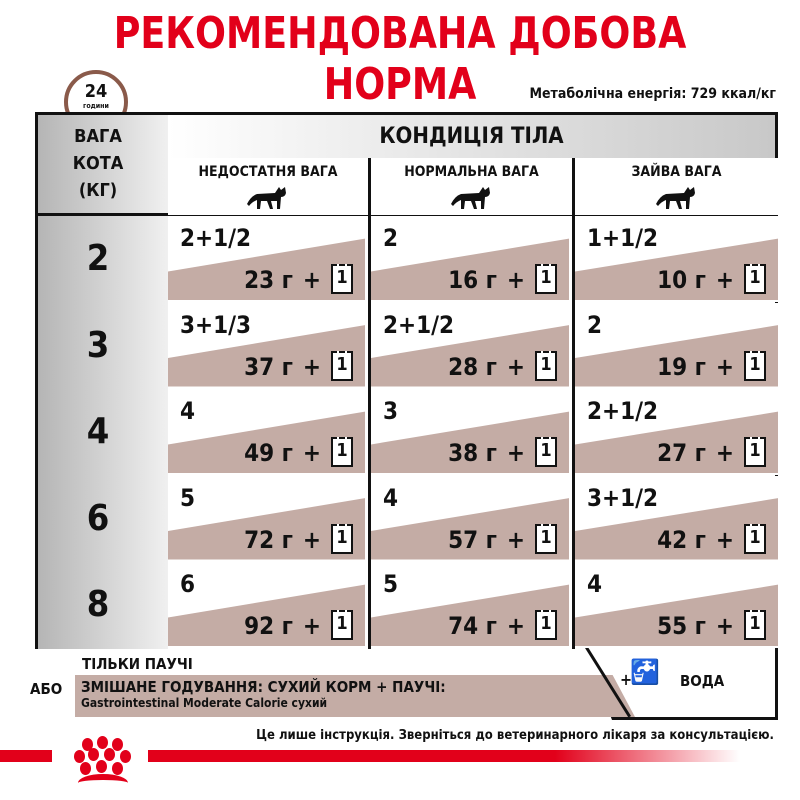 Image resolution: width=800 pixels, height=800 pixels. I want to click on dry-amount-group: 55 г +1, so click(711, 625).